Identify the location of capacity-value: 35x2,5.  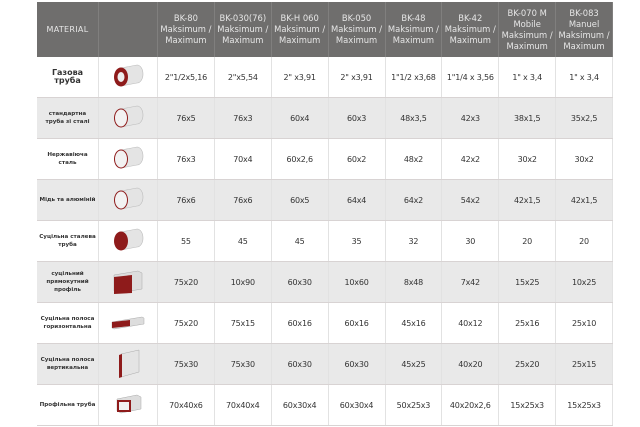
(584, 118).